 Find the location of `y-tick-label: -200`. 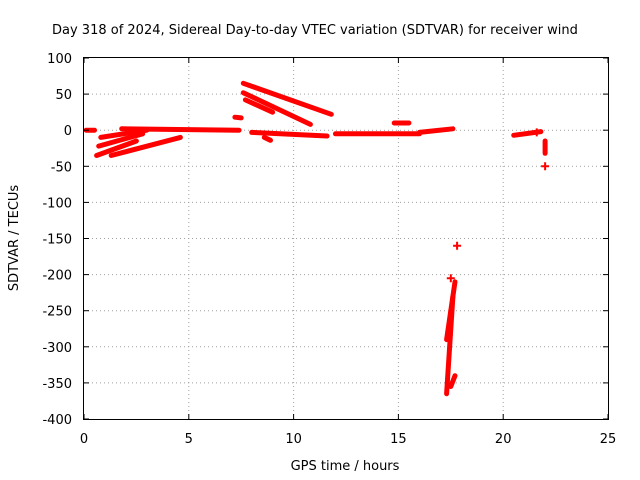

y-tick-label: -200 is located at coordinates (57, 276).